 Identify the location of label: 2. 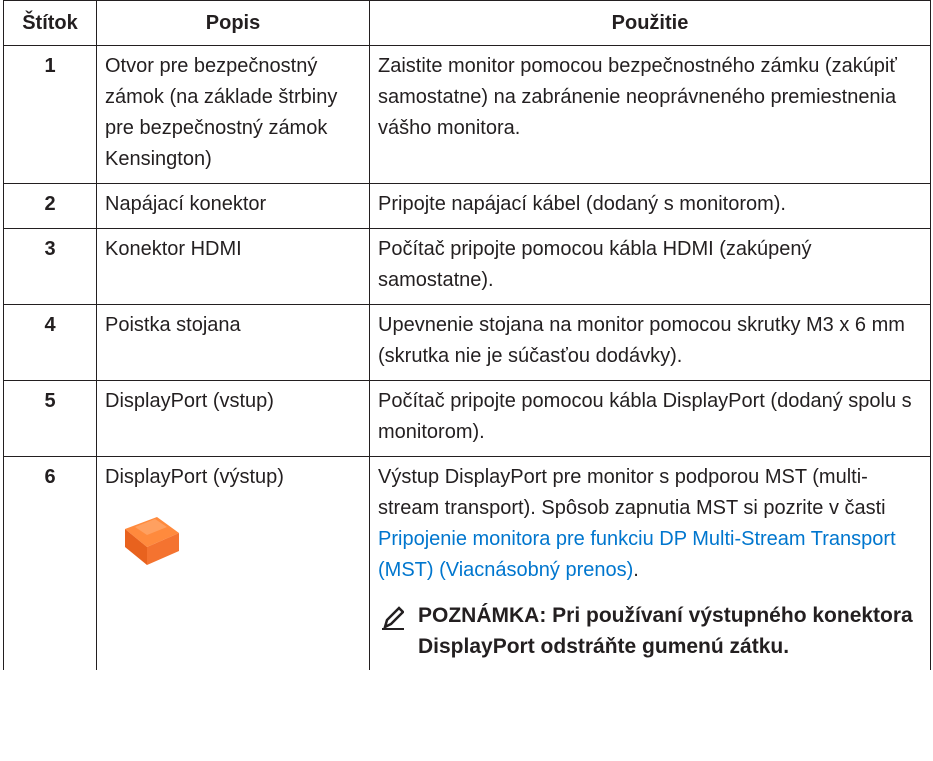
(50, 206).